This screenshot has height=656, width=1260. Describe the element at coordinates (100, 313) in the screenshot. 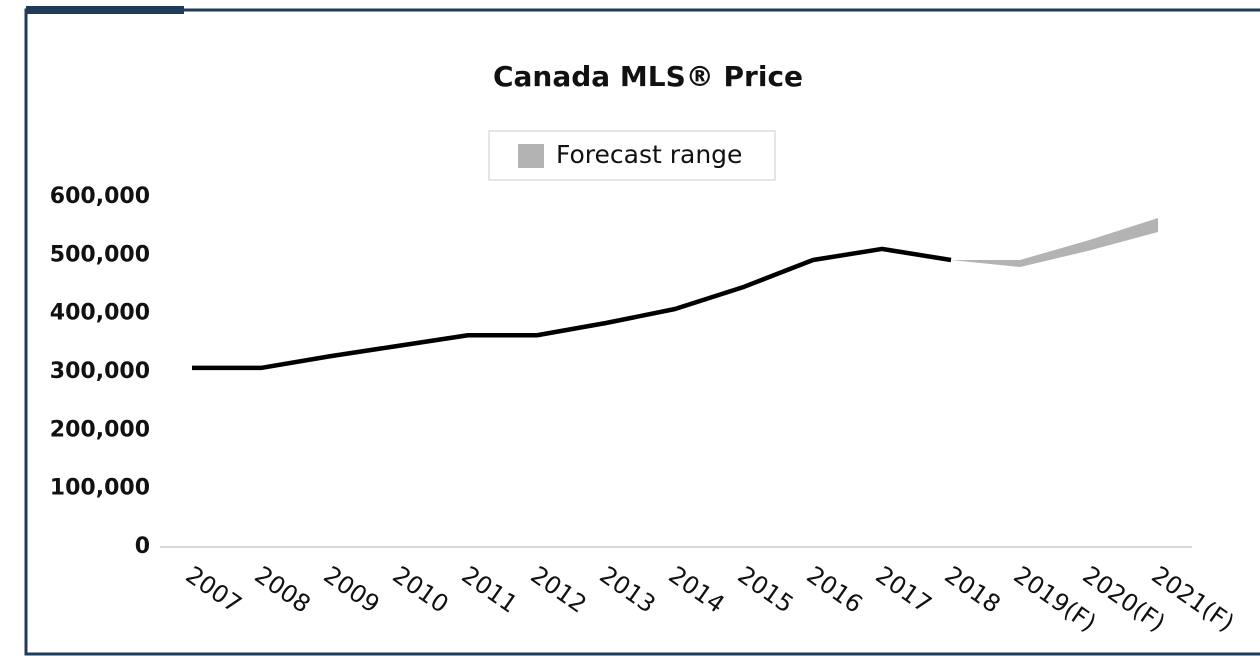

I see `y-tick-label: 400,000` at that location.